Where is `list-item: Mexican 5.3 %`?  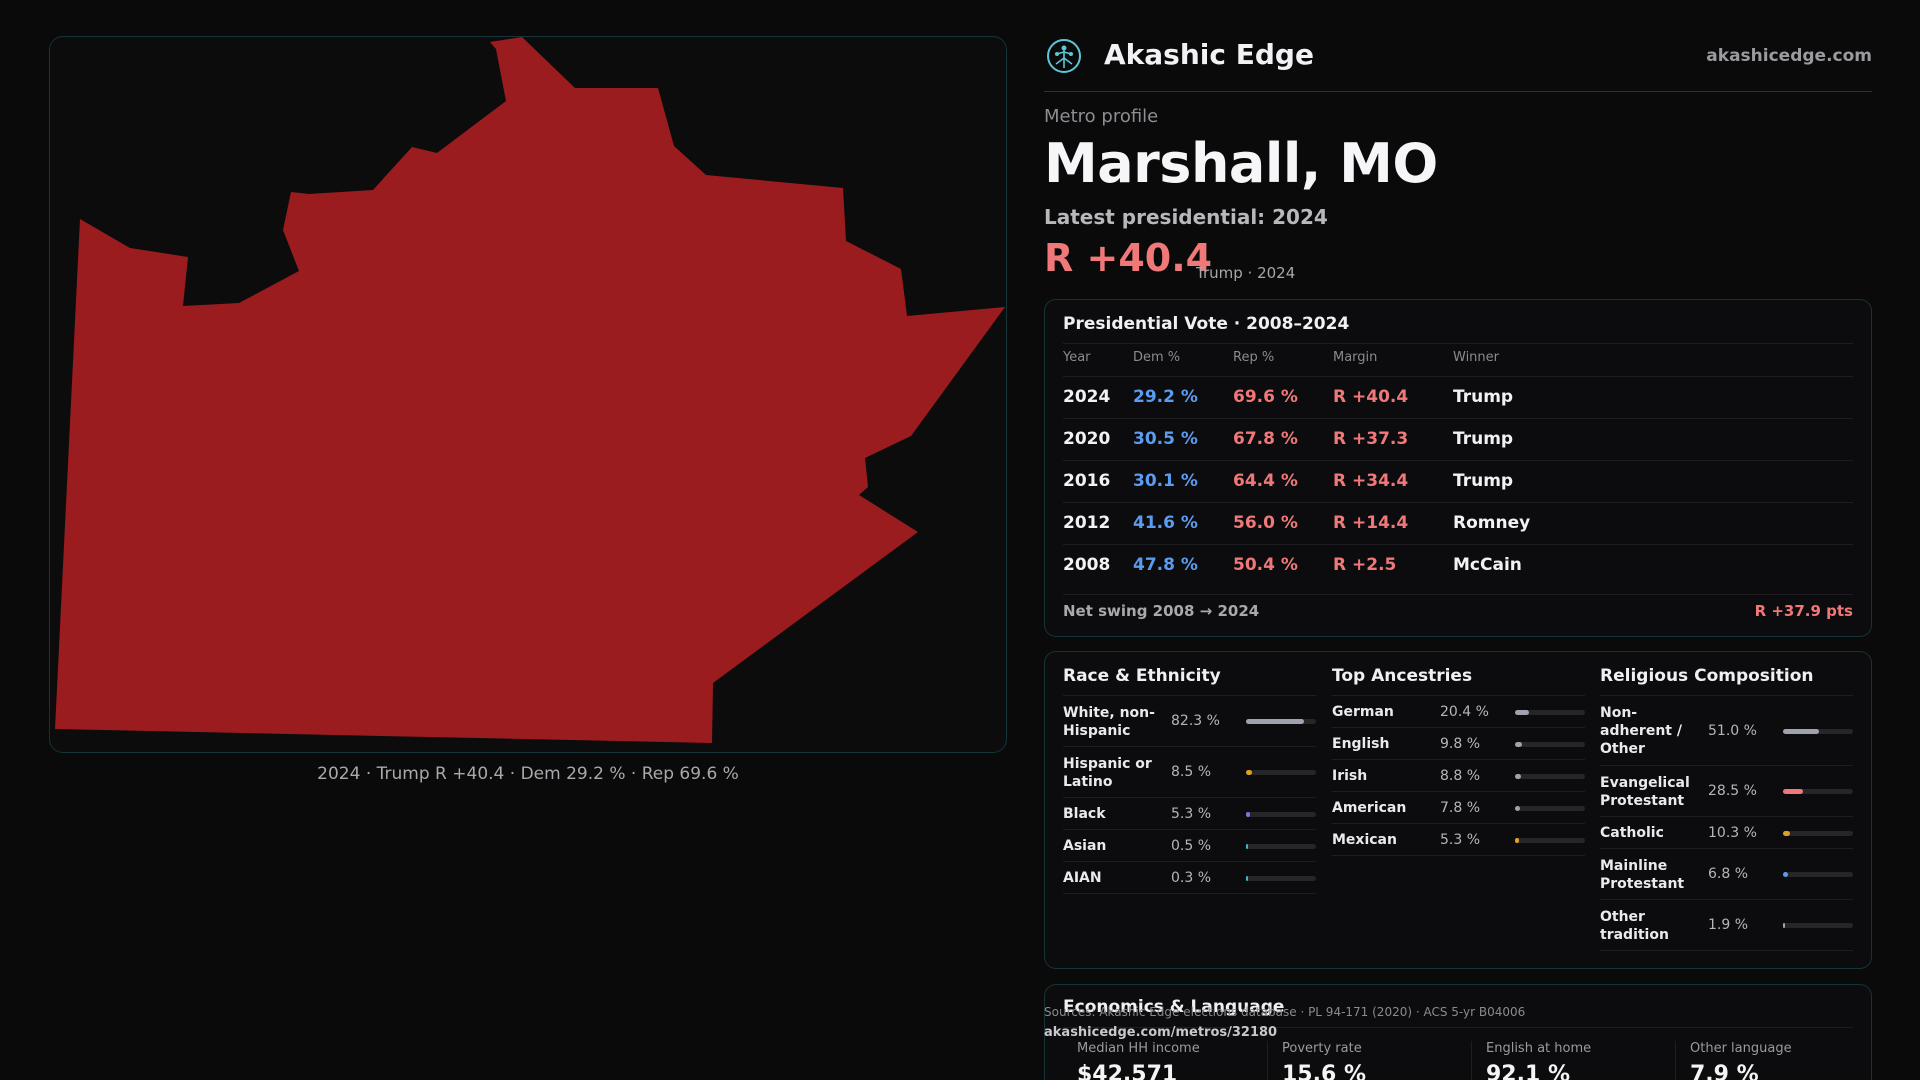 list-item: Mexican 5.3 % is located at coordinates (1458, 840).